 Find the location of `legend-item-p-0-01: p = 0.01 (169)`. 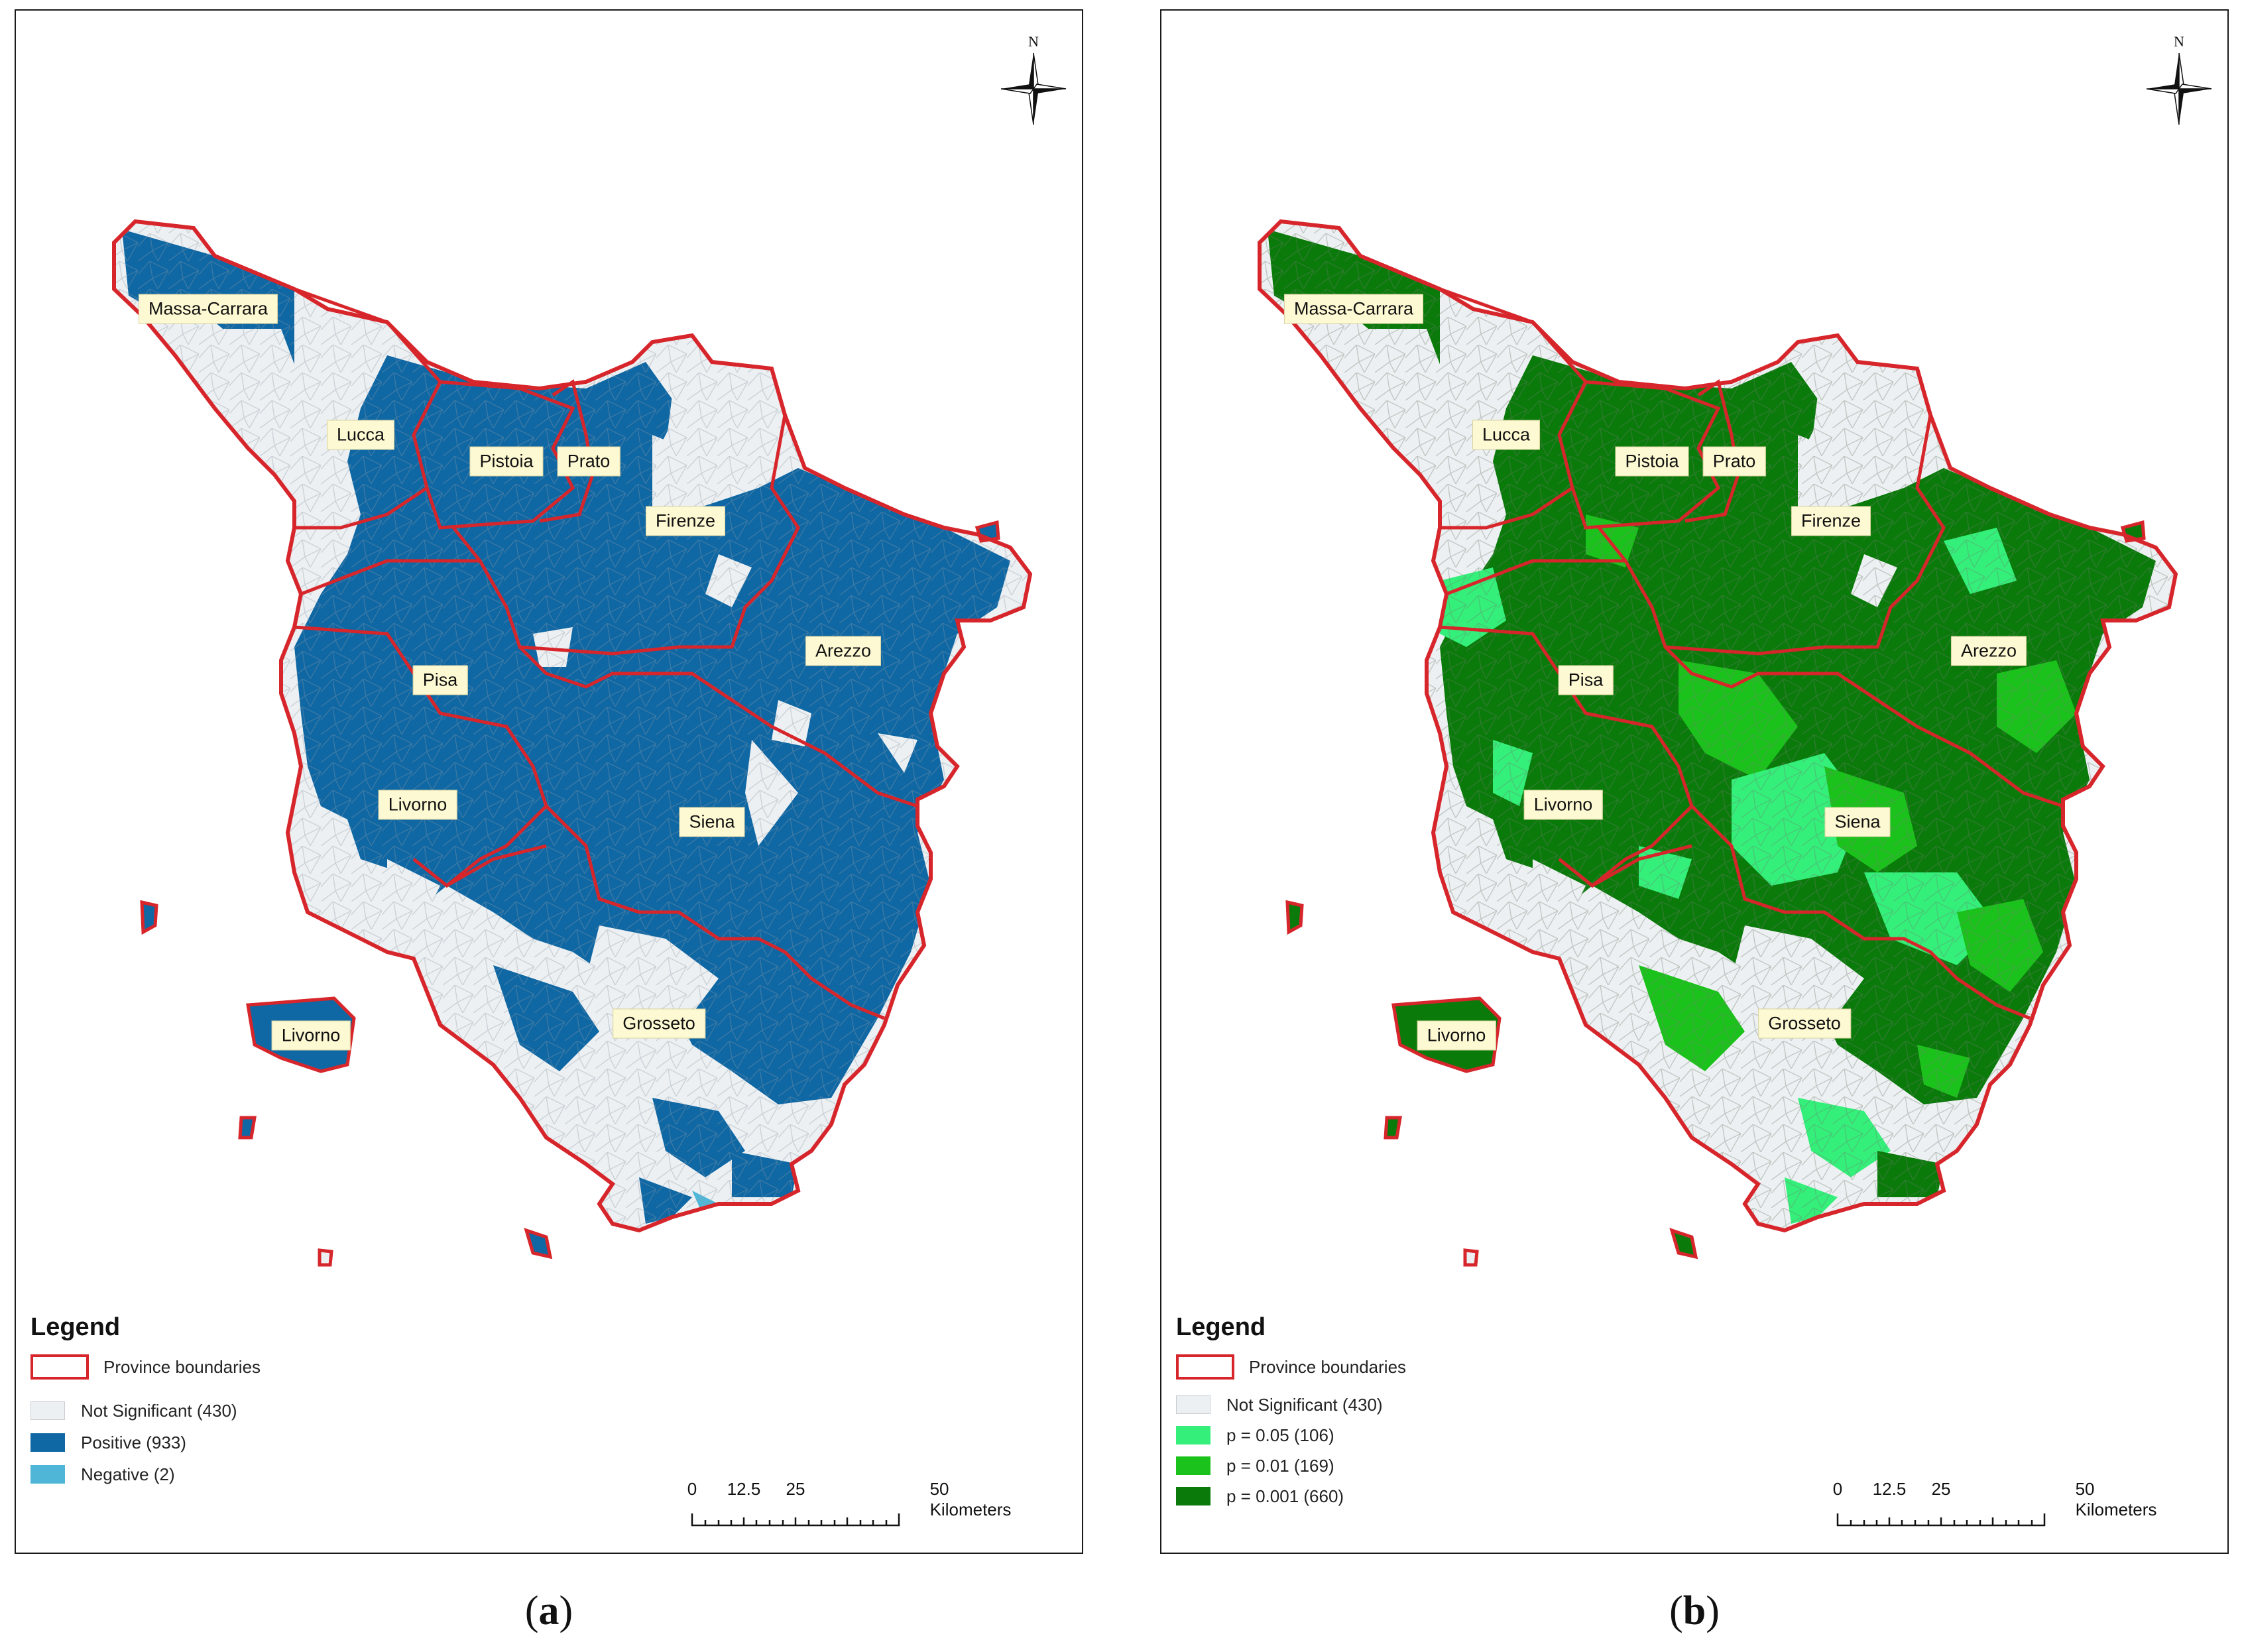

legend-item-p-0-01: p = 0.01 (169) is located at coordinates (1361, 1465).